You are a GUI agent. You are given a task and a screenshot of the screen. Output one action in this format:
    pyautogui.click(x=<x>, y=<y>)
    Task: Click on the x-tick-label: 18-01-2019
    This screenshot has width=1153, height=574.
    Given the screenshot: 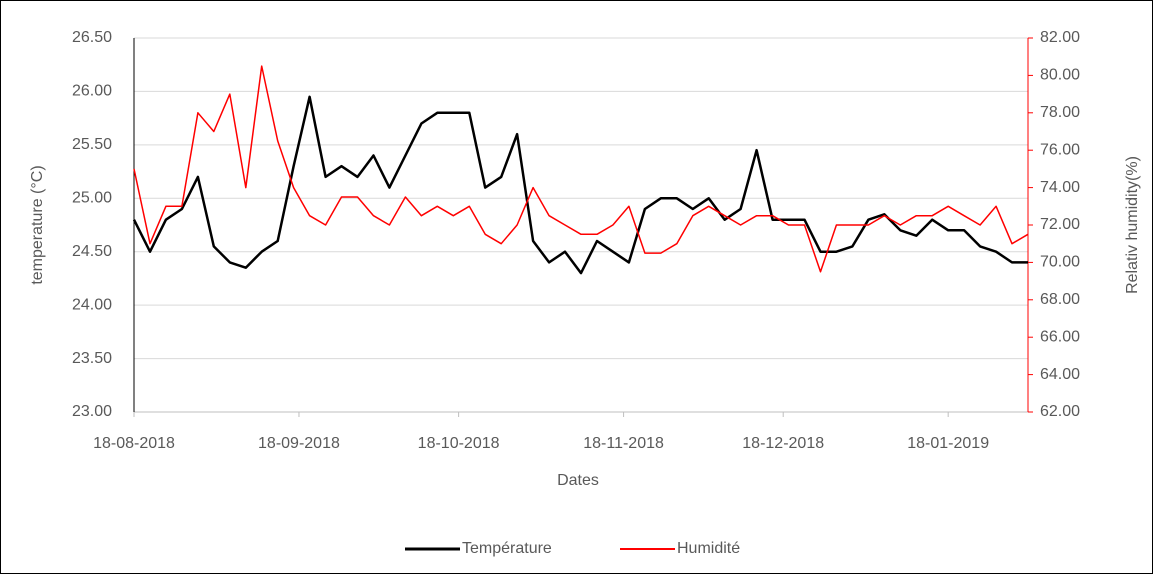 What is the action you would take?
    pyautogui.click(x=948, y=443)
    